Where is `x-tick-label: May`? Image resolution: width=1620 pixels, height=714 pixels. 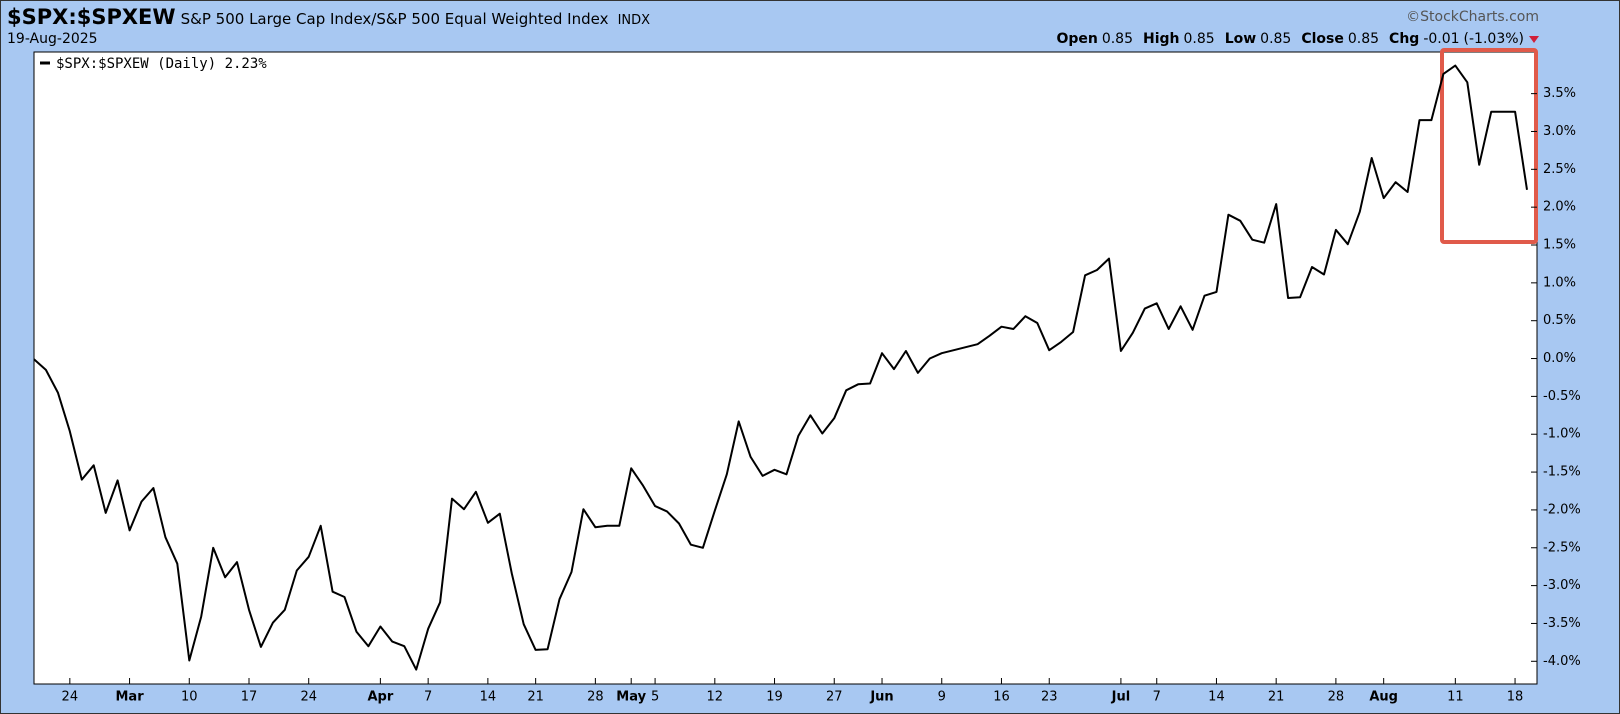
x-tick-label: May is located at coordinates (631, 697).